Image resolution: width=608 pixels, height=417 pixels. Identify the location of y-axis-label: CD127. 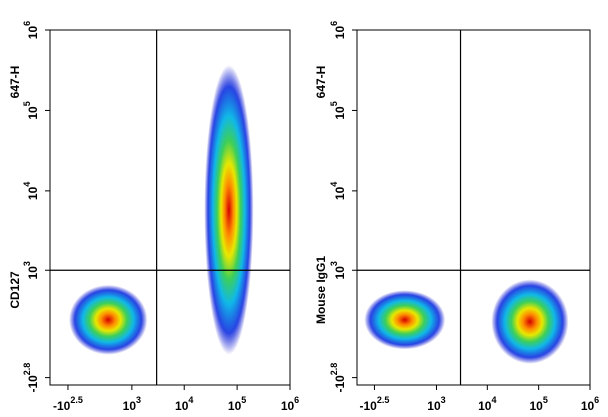
(15, 290).